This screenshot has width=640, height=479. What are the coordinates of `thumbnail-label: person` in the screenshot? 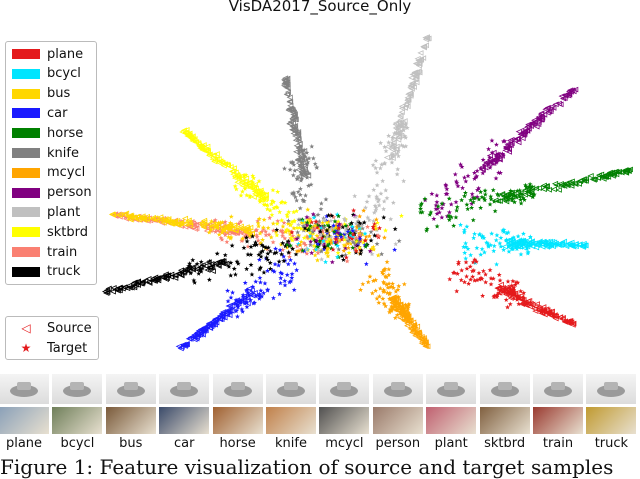 It's located at (398, 443).